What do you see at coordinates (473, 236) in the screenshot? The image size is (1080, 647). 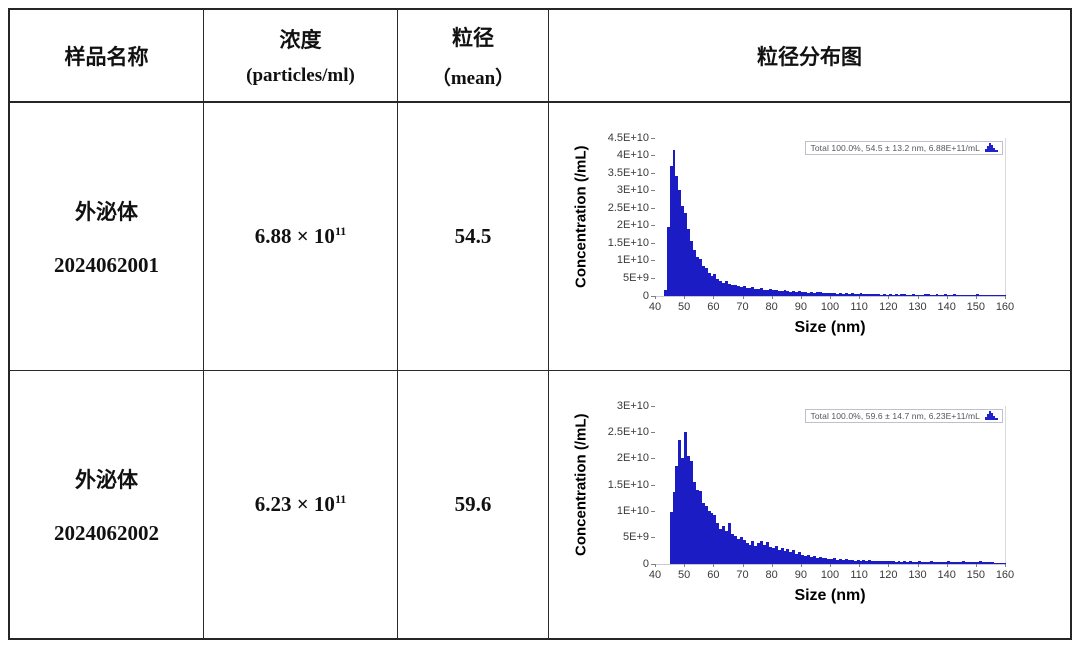 I see `size-mean-value-1: 54.5` at bounding box center [473, 236].